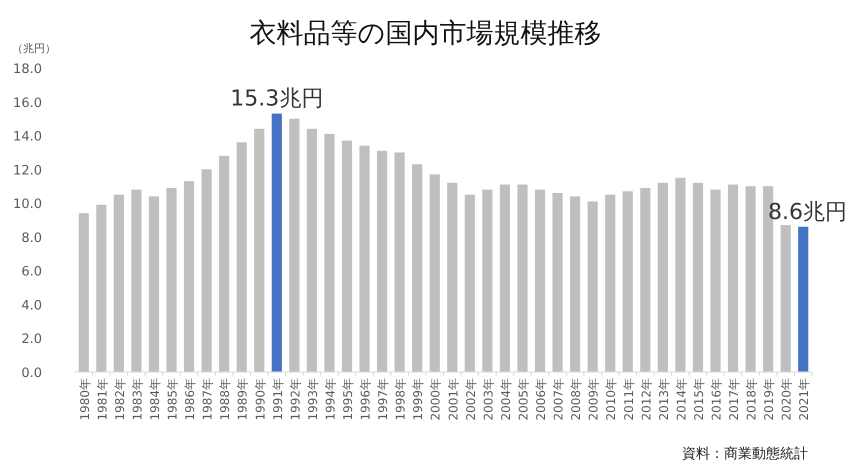  What do you see at coordinates (313, 399) in the screenshot?
I see `x-tick-label: 1993年` at bounding box center [313, 399].